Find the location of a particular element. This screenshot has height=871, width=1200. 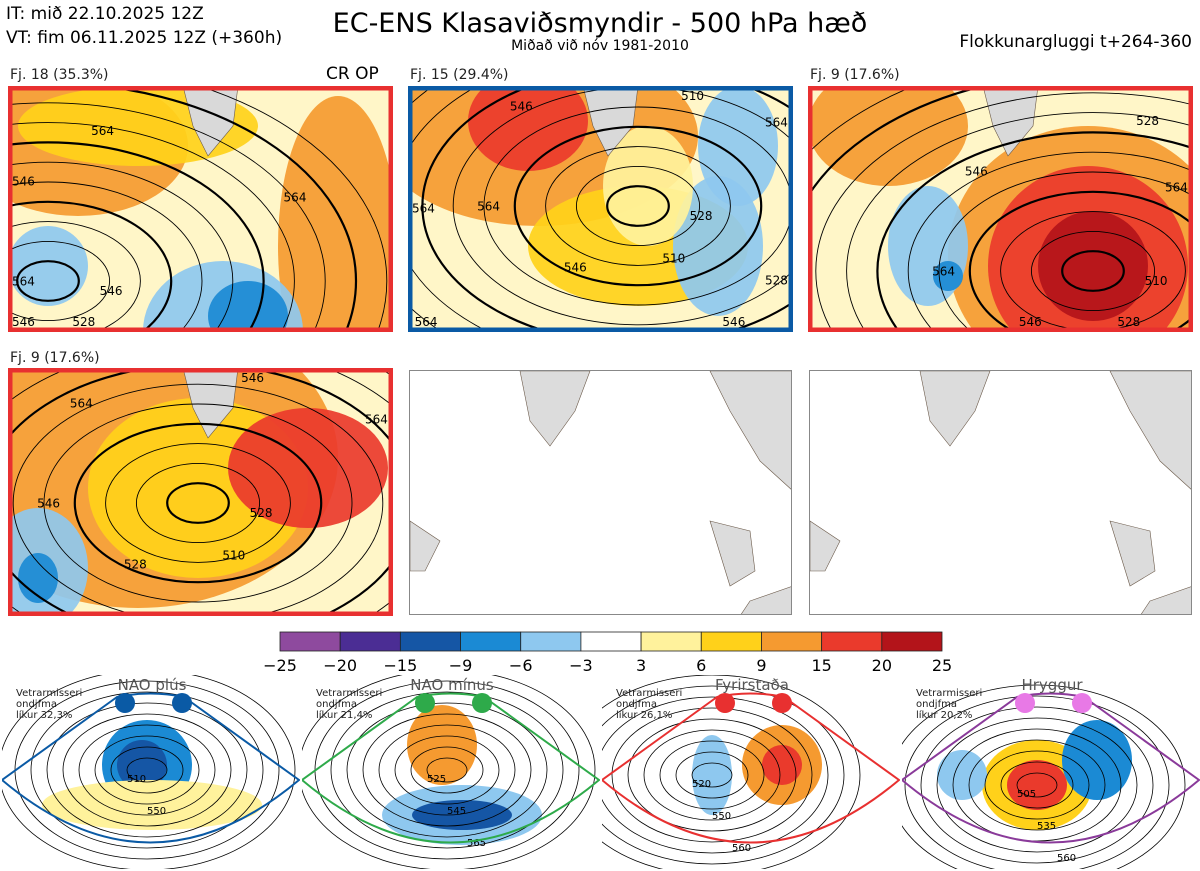

cluster-panel-2: 528 510 546 564 546 510 564 528 546 564 564 is located at coordinates (600, 209).